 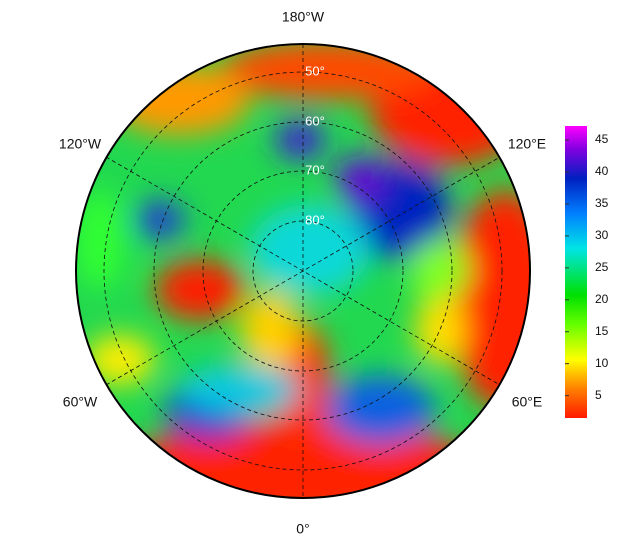 I want to click on longitude-label: 60°E, so click(x=527, y=402).